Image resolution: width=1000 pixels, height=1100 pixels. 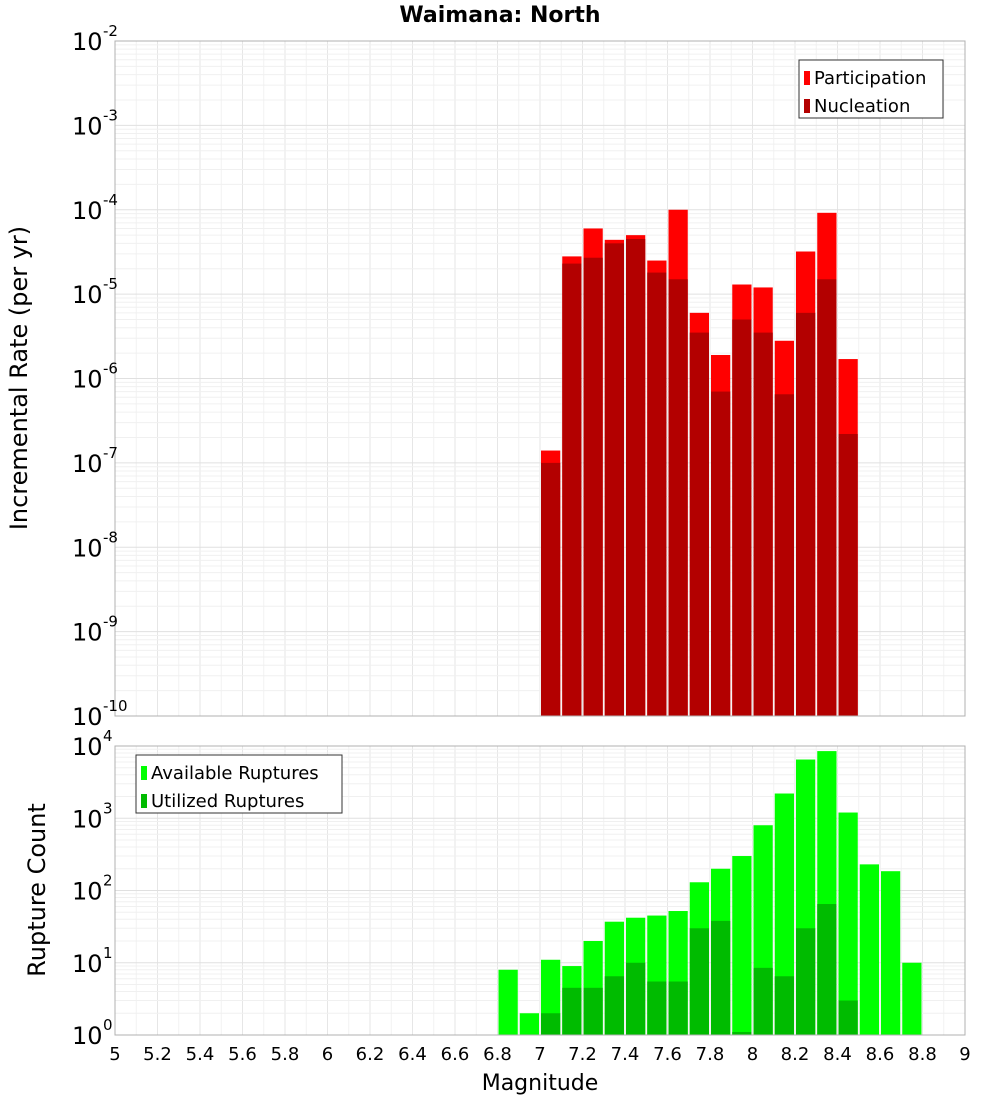 What do you see at coordinates (499, 15) in the screenshot?
I see `chart-title: Waimana: North` at bounding box center [499, 15].